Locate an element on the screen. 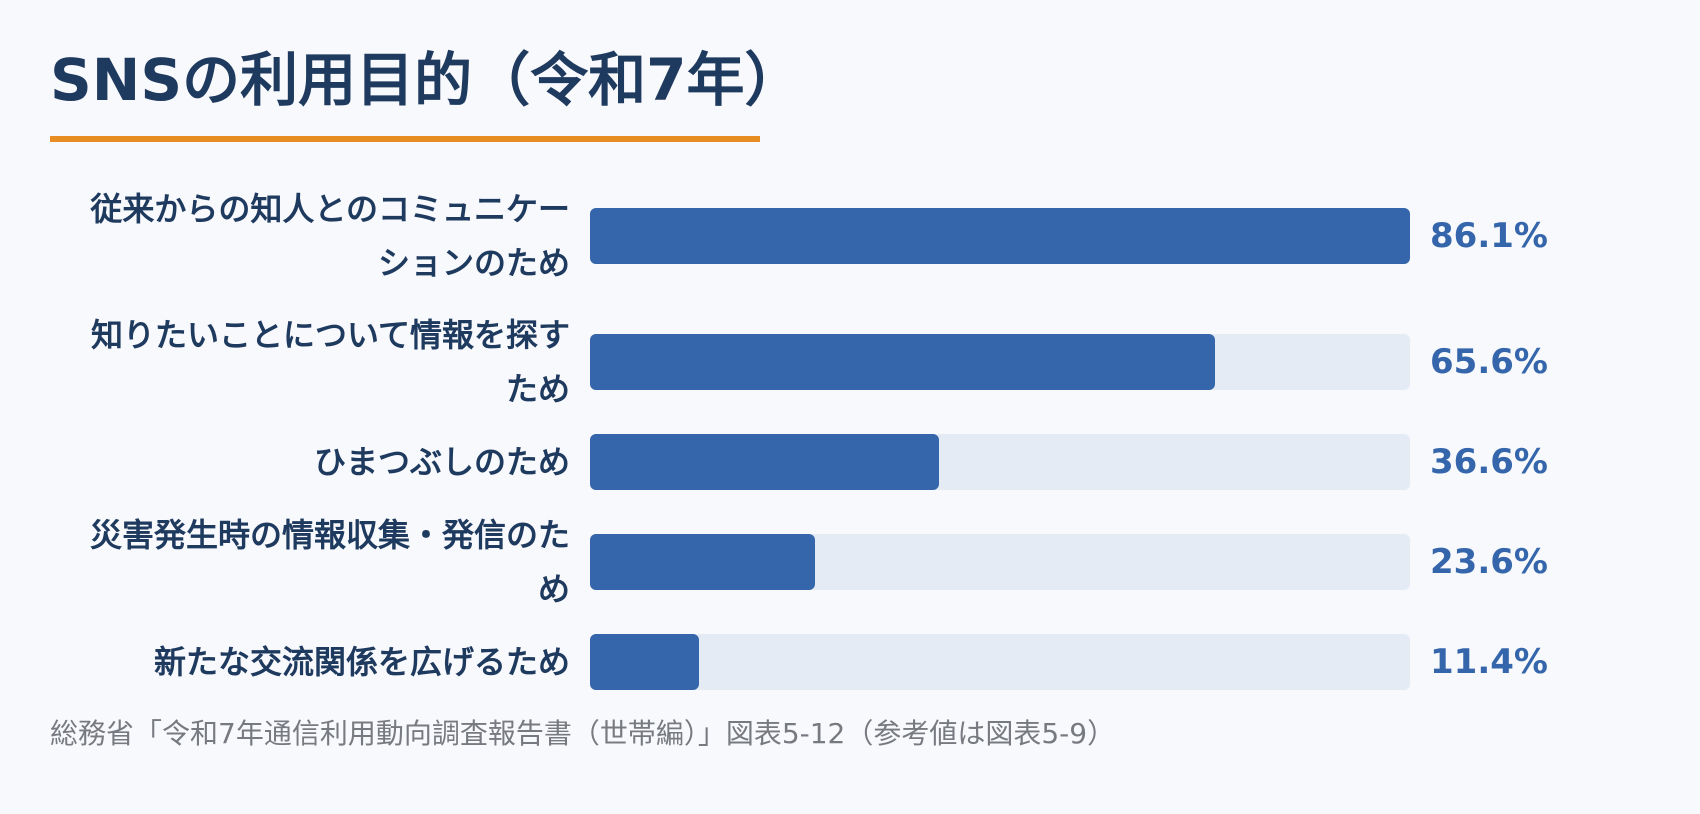 The width and height of the screenshot is (1700, 814). category-label-line: ひまつぶしのため is located at coordinates (441, 462).